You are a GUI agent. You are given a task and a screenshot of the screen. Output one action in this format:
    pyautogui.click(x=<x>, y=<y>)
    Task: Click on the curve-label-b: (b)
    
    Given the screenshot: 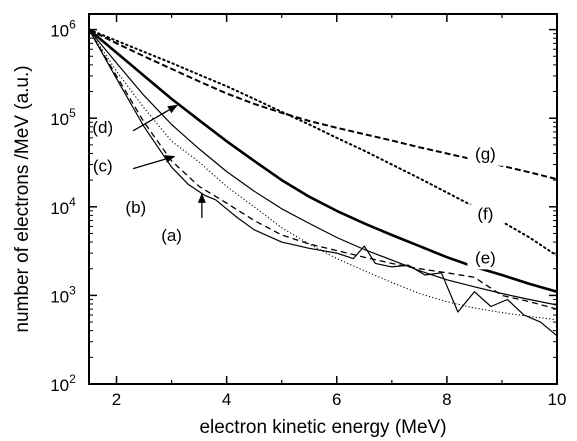 What is the action you would take?
    pyautogui.click(x=135, y=207)
    